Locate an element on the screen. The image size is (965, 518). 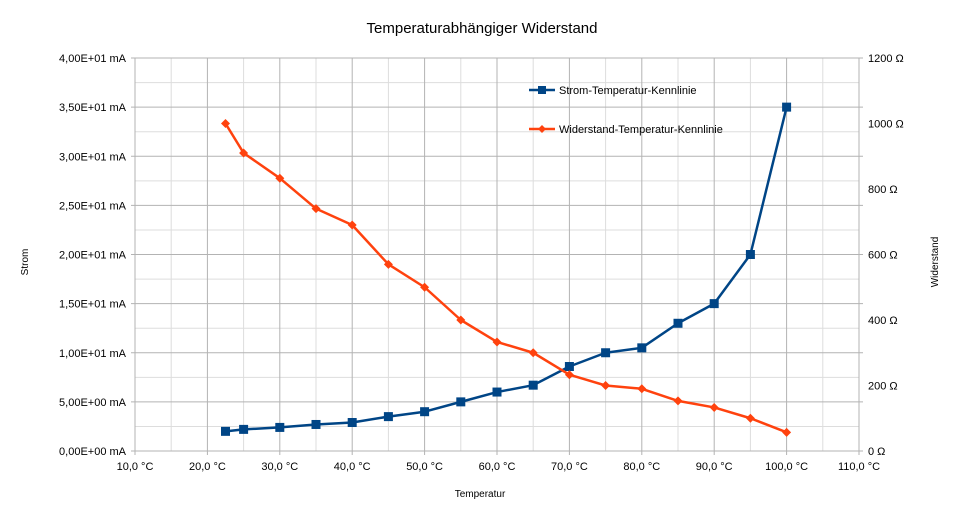
y2-axis-ticks: 0 Ω 200 Ω 400 Ω 600 Ω 800 Ω 1000 Ω 1200 Ω is located at coordinates (886, 255).